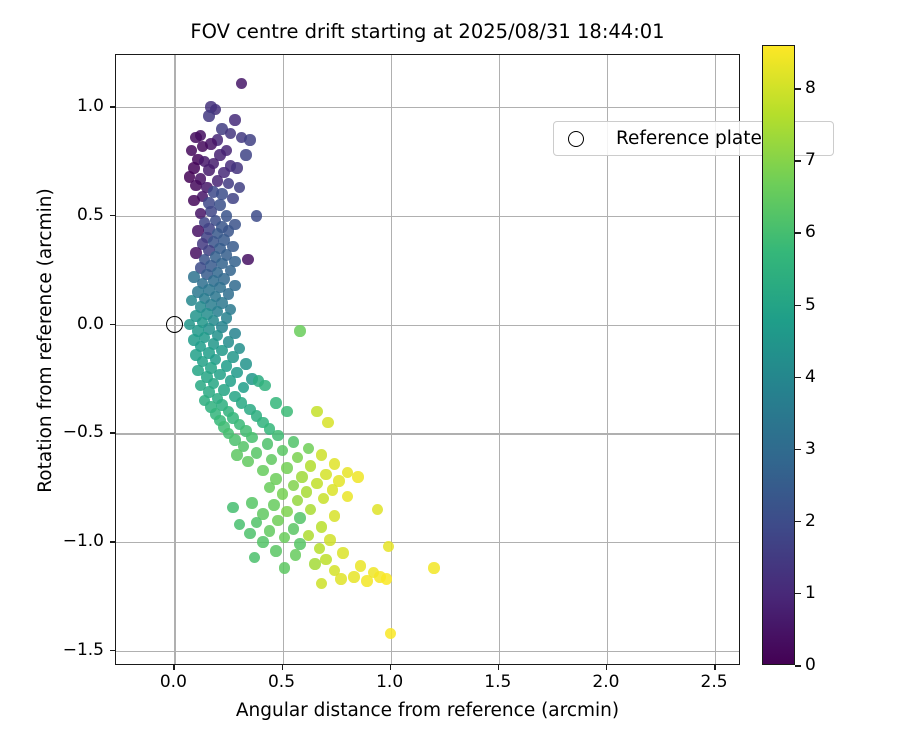  I want to click on y-tick-label: 0.0, so click(90, 323).